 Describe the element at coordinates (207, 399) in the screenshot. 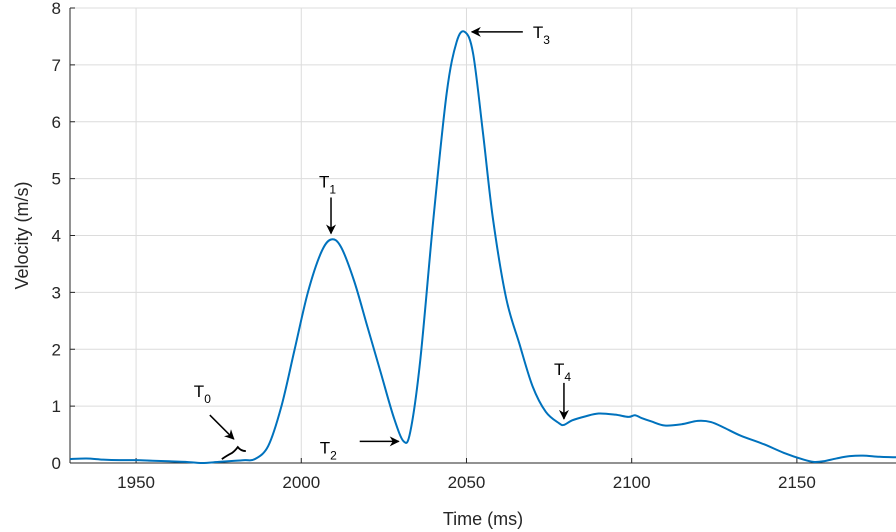

I see `annotation-subscript: 0` at that location.